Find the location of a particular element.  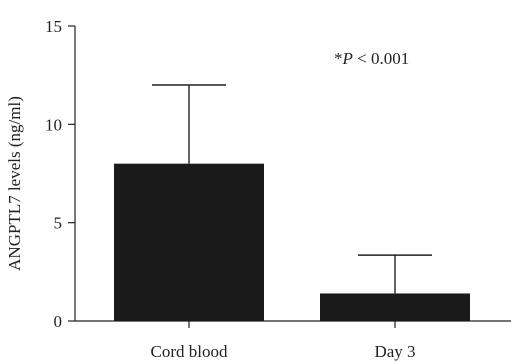

x-axis-ticks: Cord blood Day 3 is located at coordinates (283, 341).